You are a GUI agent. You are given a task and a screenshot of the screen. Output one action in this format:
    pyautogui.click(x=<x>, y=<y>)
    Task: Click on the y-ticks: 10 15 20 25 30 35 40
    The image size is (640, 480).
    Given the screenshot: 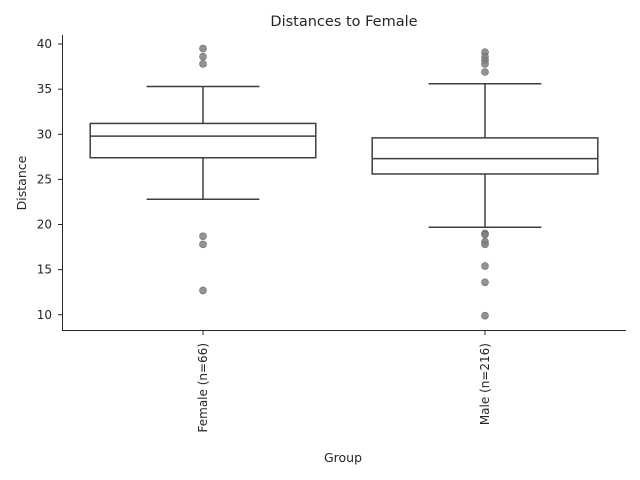 What is the action you would take?
    pyautogui.click(x=49, y=179)
    